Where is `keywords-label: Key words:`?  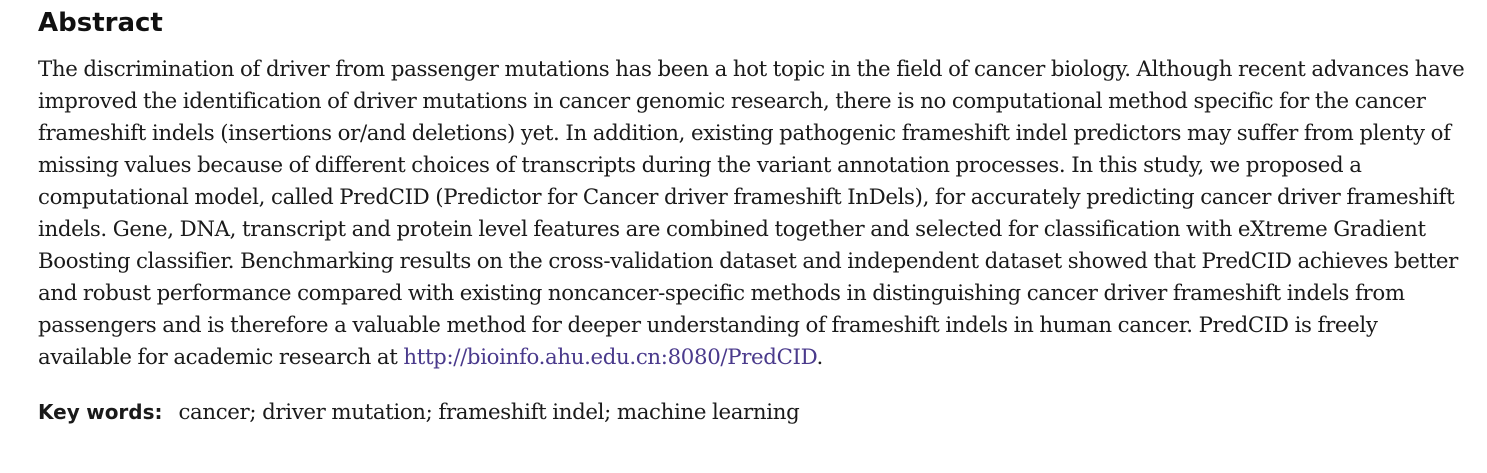
keywords-label: Key words: is located at coordinates (100, 412).